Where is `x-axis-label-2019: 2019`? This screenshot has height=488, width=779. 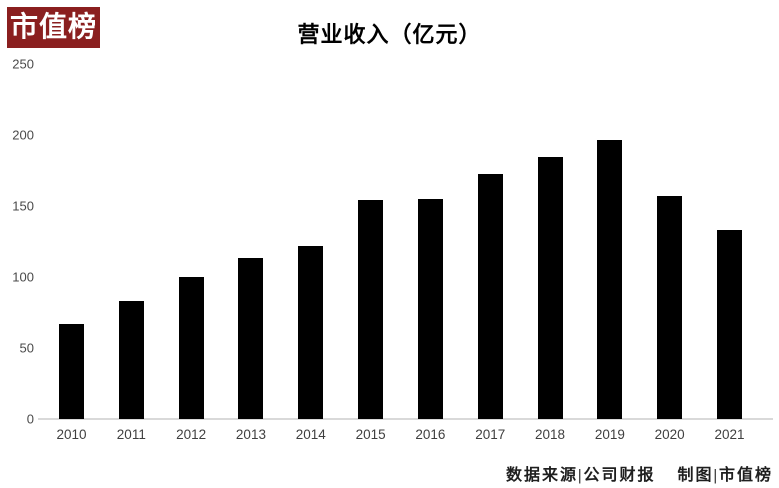
x-axis-label-2019: 2019 is located at coordinates (609, 434).